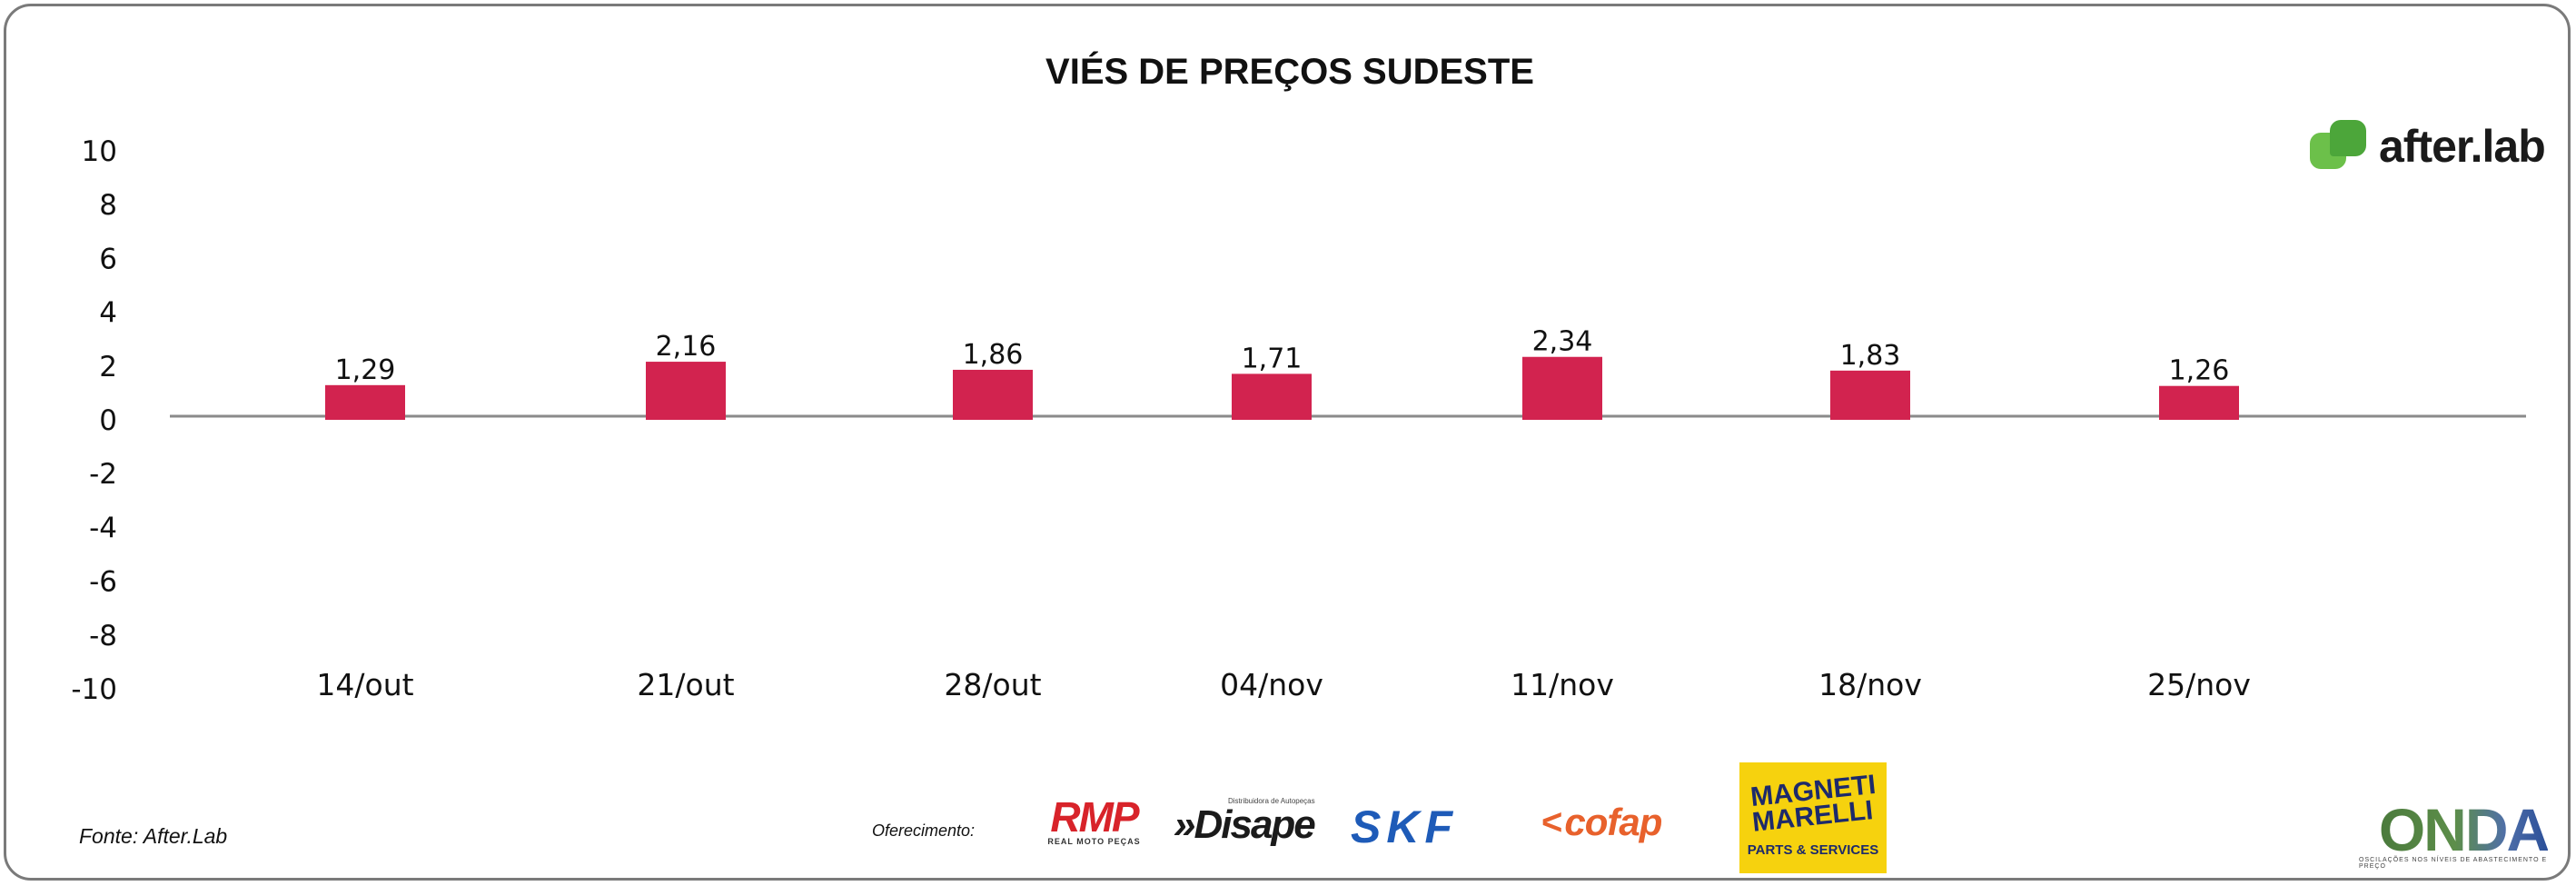 This screenshot has width=2576, height=886. I want to click on skf-logo-text: SKF, so click(1404, 826).